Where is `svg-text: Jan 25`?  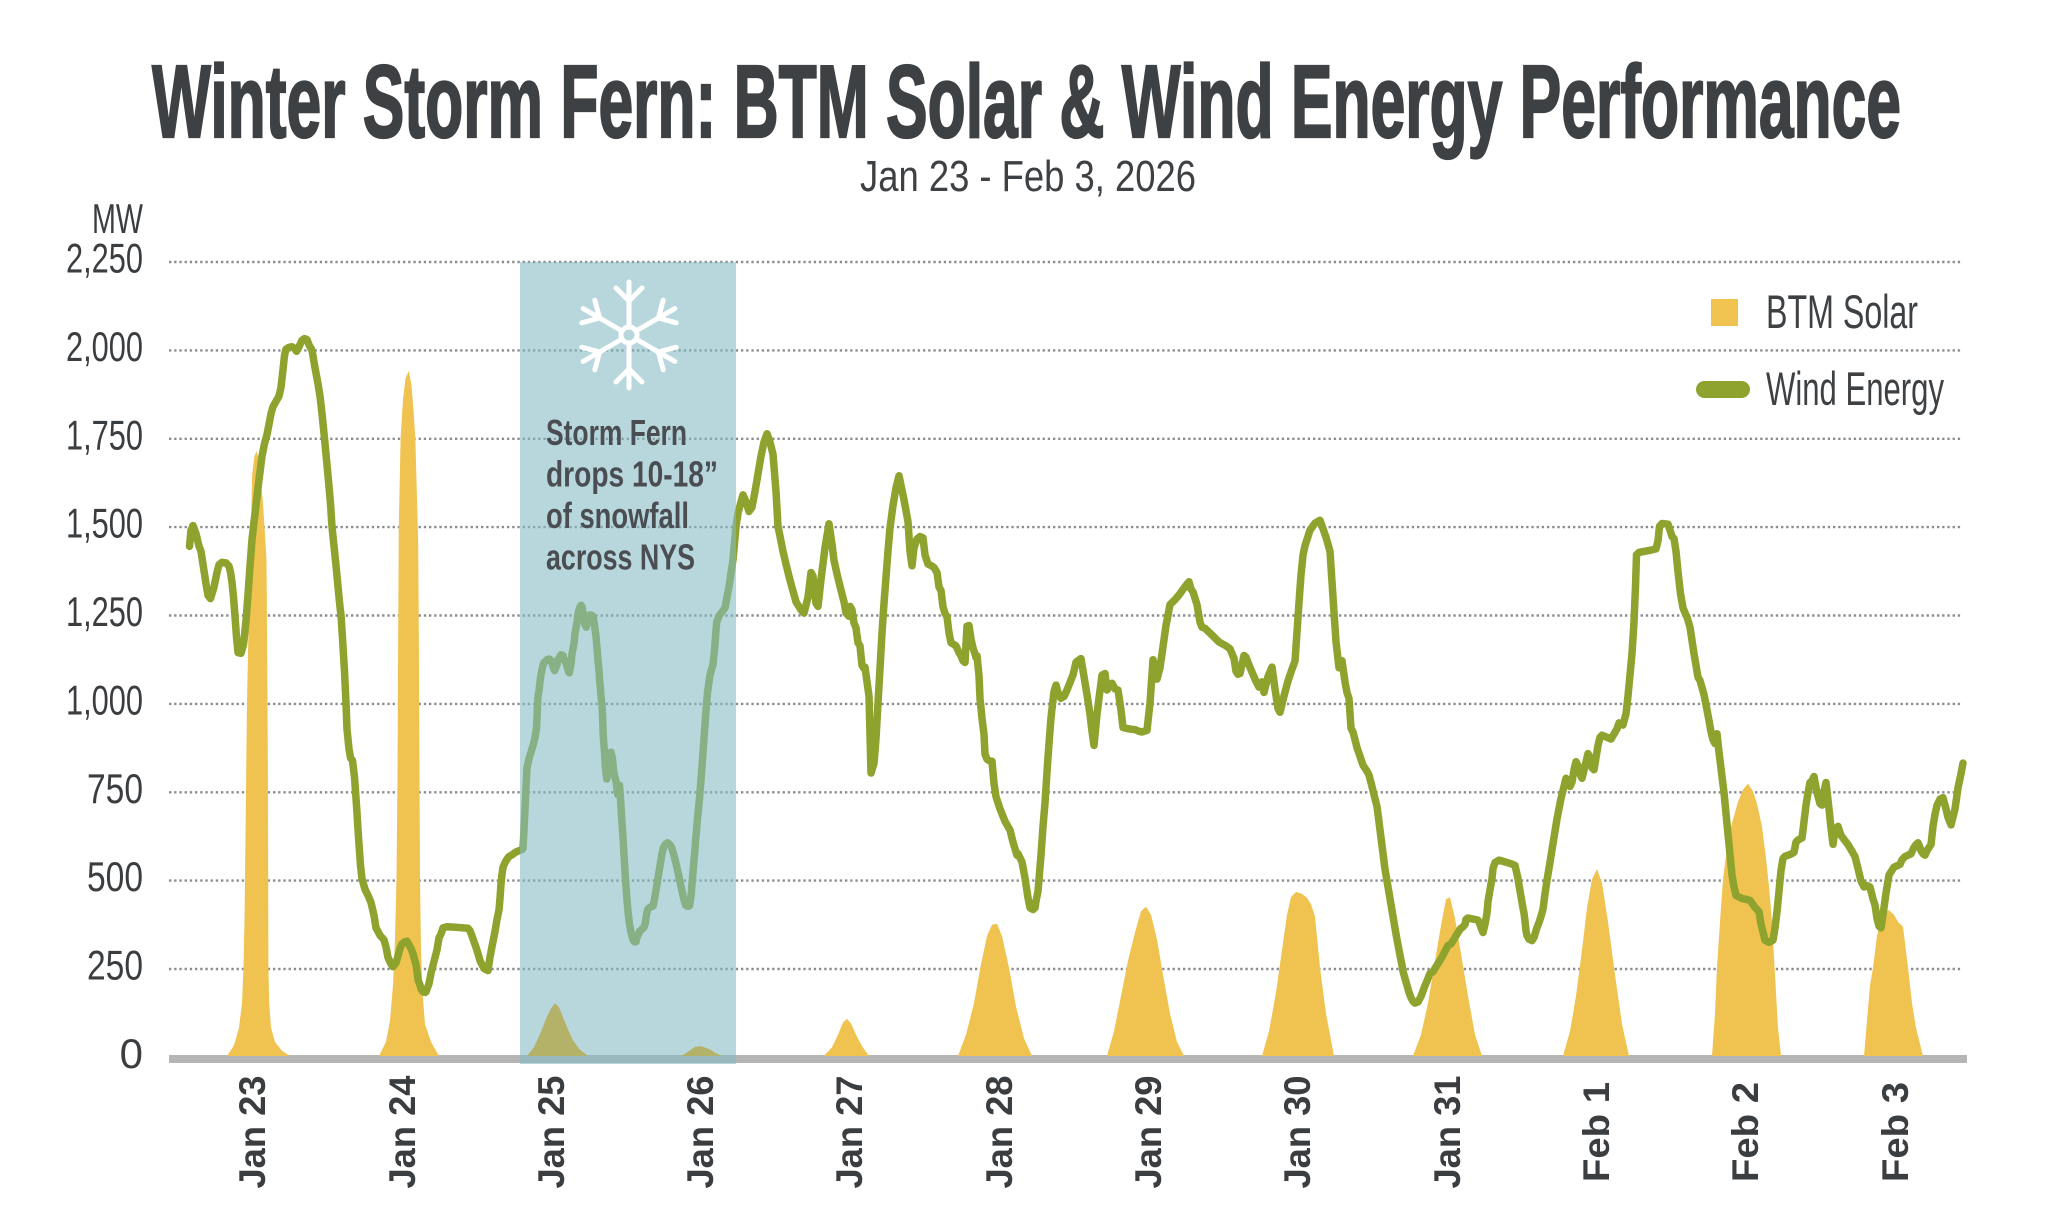 svg-text: Jan 25 is located at coordinates (551, 1132).